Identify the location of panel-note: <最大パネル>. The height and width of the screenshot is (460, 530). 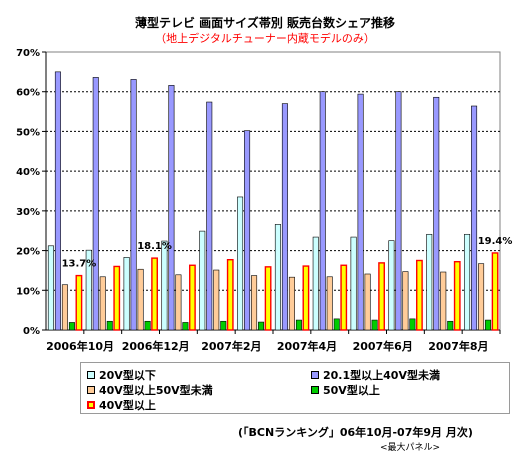
(410, 448).